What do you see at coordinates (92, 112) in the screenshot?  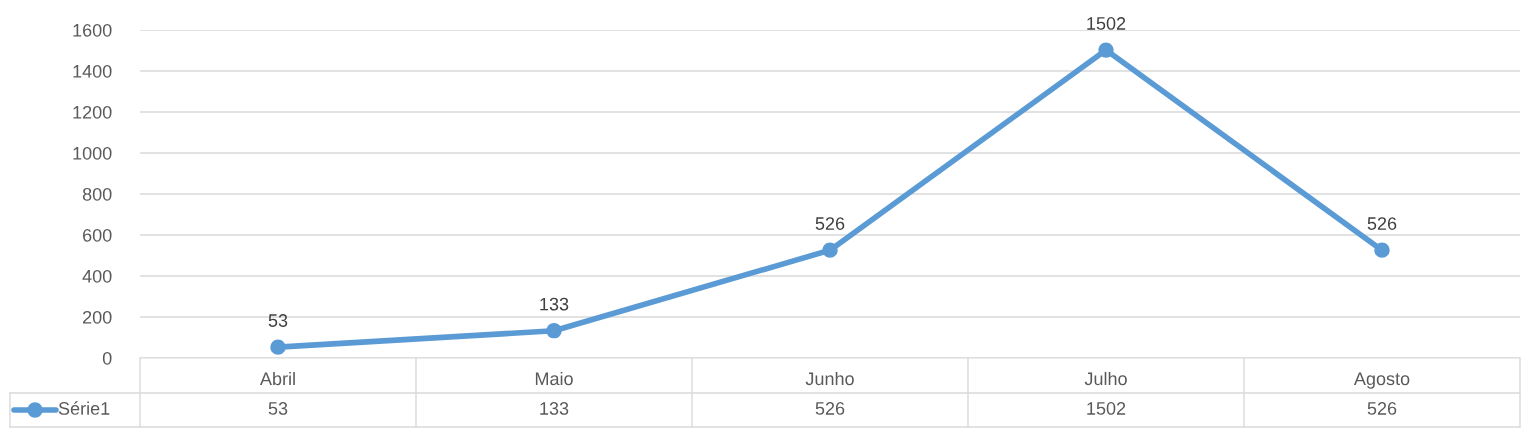 I see `y-tick-label: 1200` at bounding box center [92, 112].